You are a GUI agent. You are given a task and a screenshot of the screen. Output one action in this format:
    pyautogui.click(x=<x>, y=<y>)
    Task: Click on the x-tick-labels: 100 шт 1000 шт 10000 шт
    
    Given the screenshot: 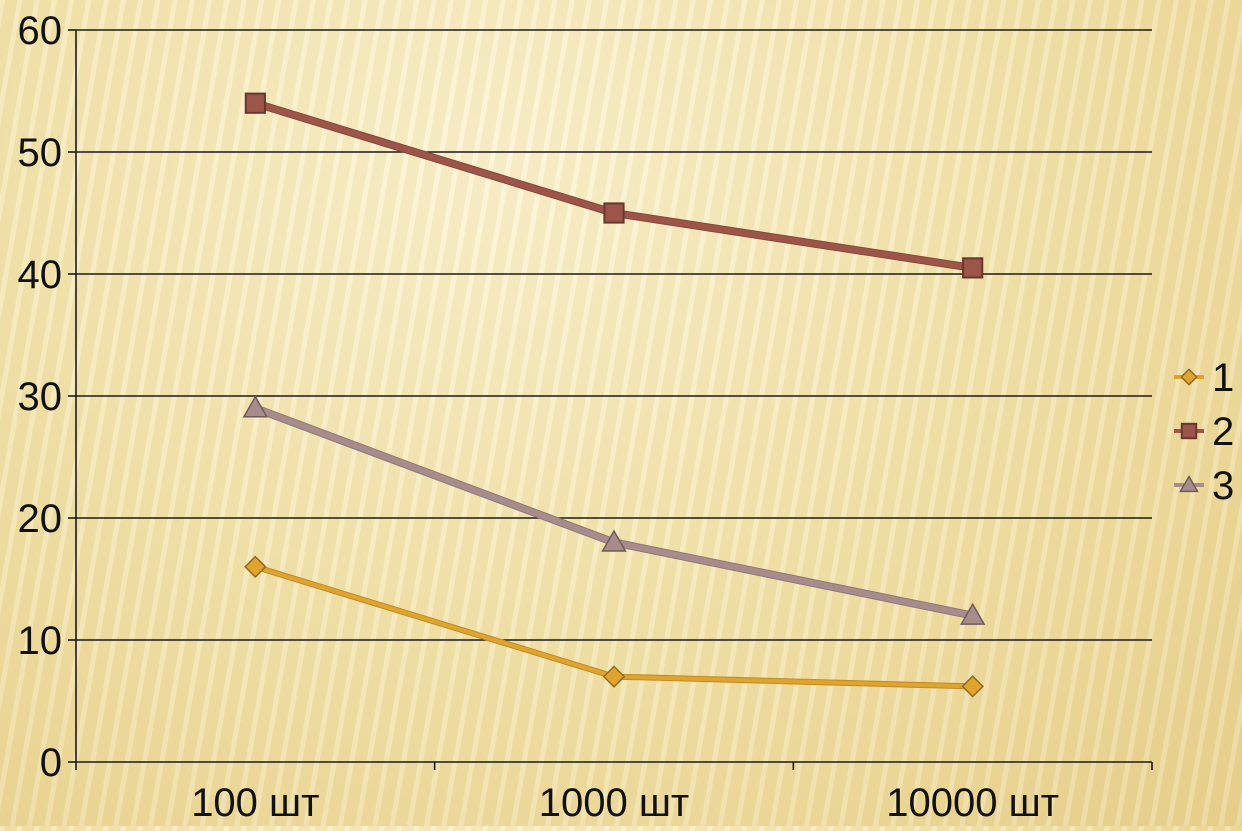 What is the action you would take?
    pyautogui.click(x=625, y=803)
    